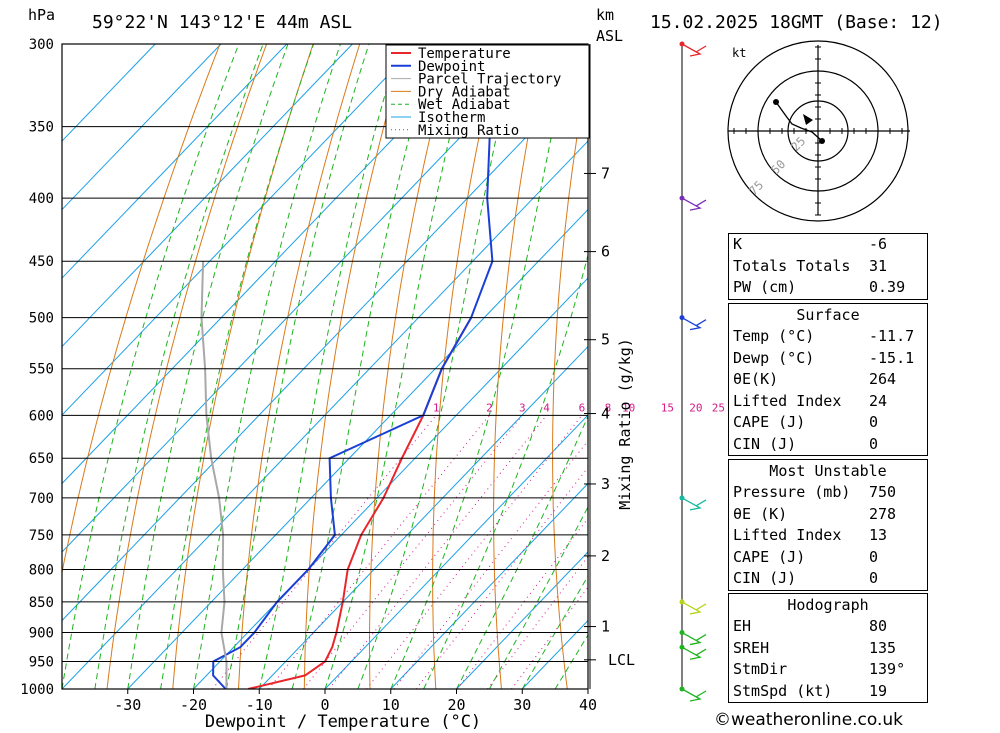 Image resolution: width=1000 pixels, height=733 pixels. I want to click on x-axis-label: Dewpoint / Temperature (°C), so click(343, 722).